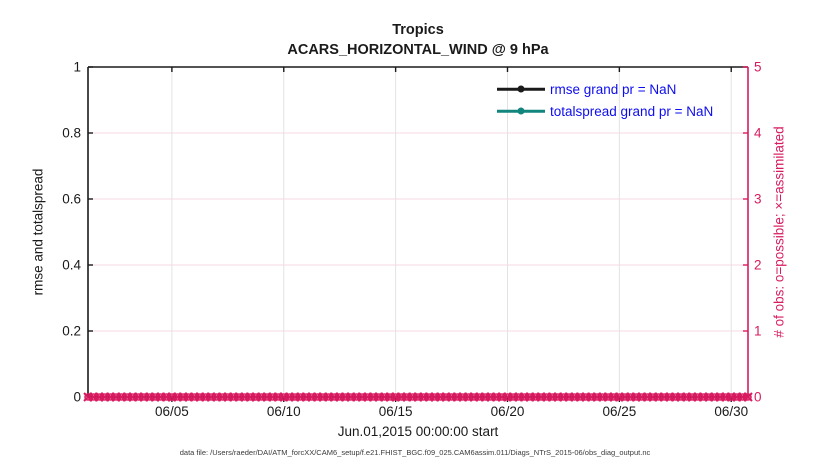  Describe the element at coordinates (284, 411) in the screenshot. I see `svg-text: 06/10` at that location.